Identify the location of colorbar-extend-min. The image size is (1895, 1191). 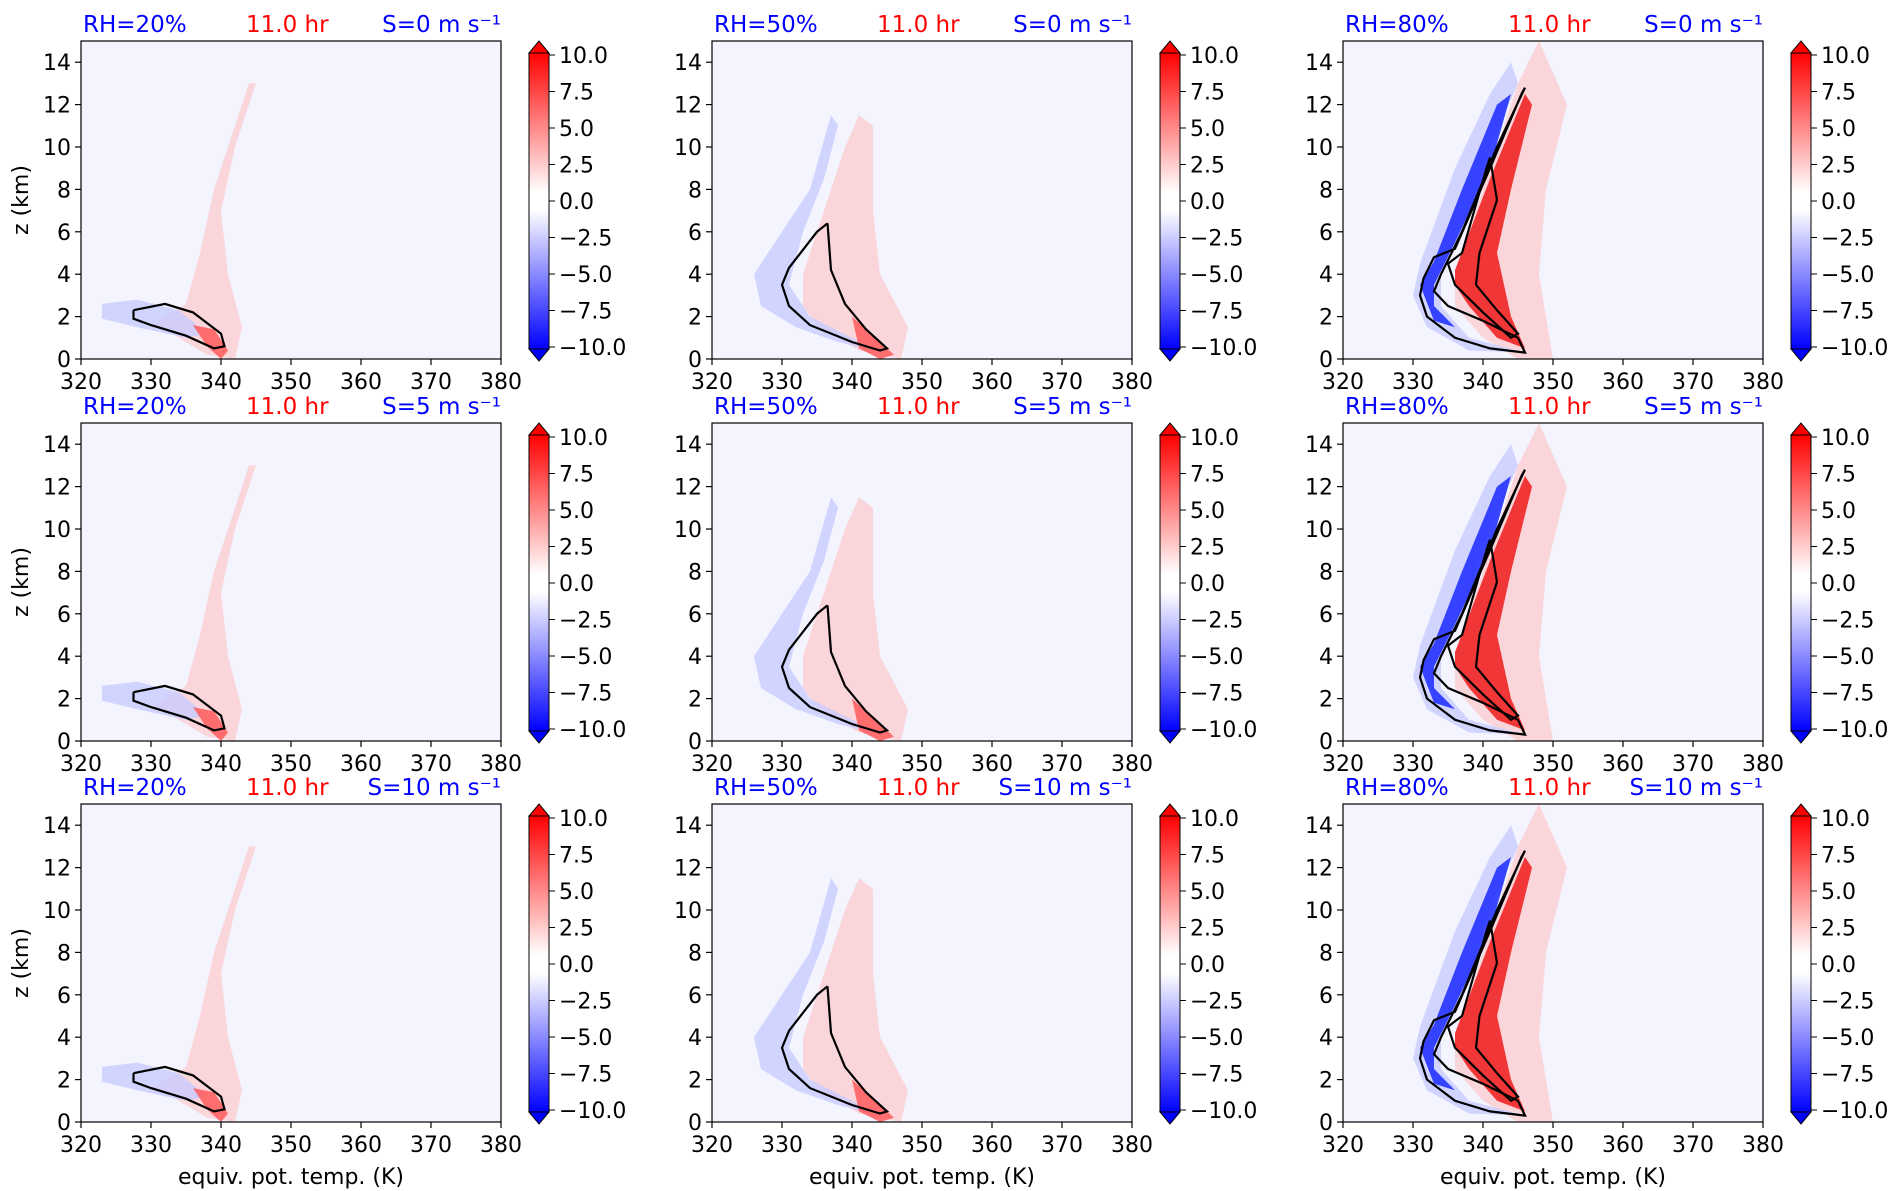
(539, 355).